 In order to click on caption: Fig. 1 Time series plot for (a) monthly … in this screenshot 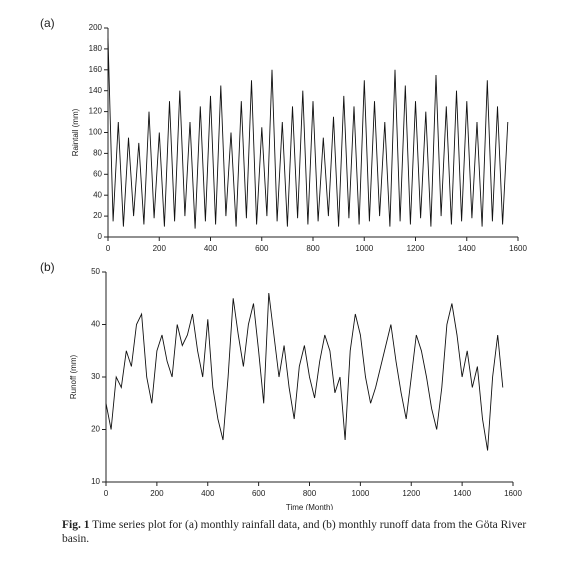, I will do `click(302, 532)`.